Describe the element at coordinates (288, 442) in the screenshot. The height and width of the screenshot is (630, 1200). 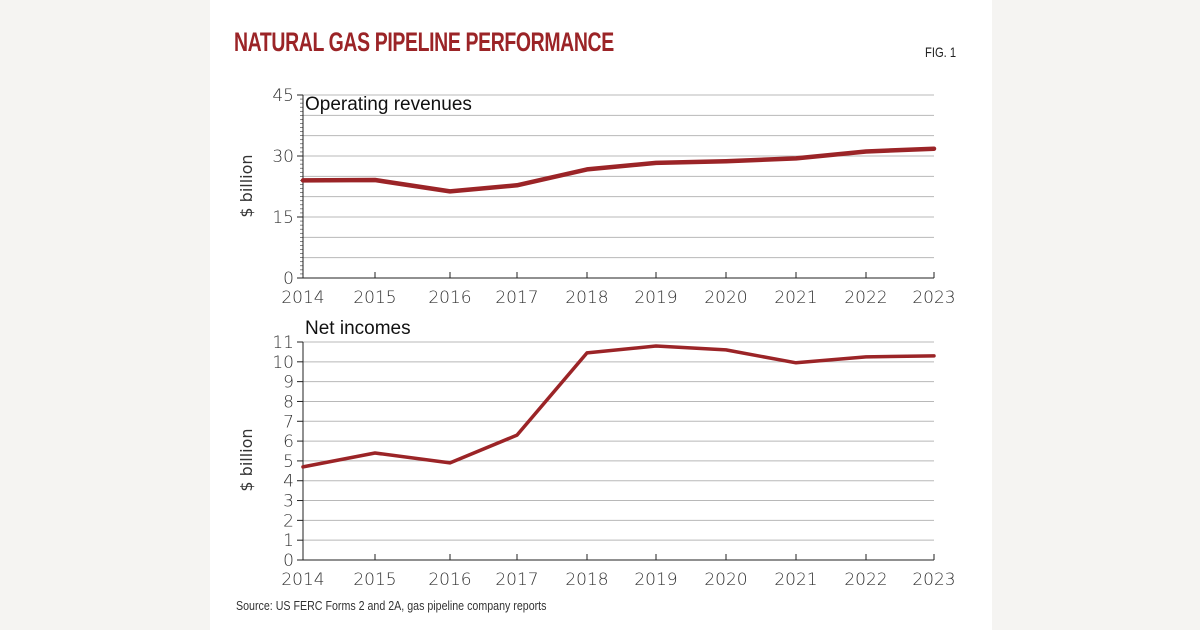
I see `y-tick-label: 6` at that location.